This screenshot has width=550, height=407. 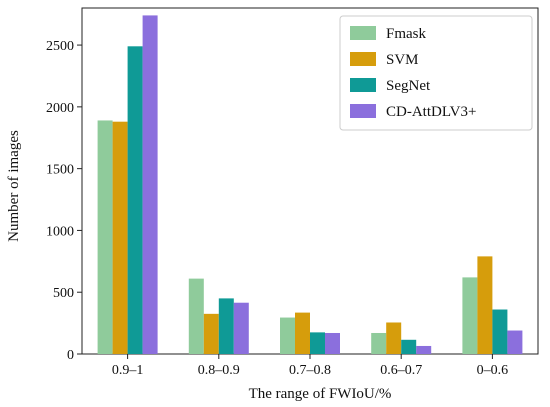 I want to click on x-tick-label: 0.6–0.7, so click(x=401, y=370).